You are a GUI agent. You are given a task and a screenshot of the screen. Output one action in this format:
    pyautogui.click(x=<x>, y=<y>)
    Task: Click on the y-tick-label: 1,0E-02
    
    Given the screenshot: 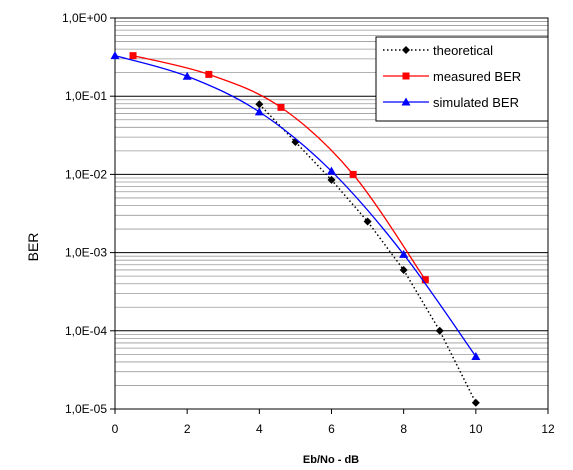 What is the action you would take?
    pyautogui.click(x=86, y=174)
    